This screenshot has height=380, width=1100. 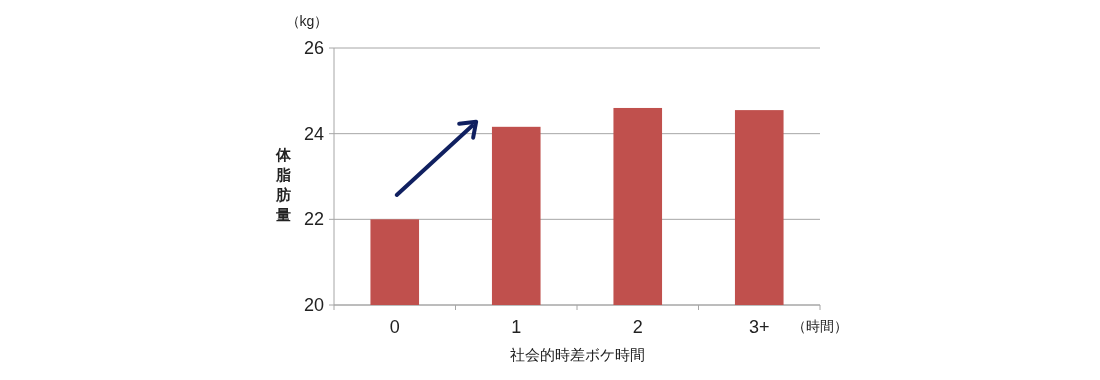 I want to click on x-axis-title: 社会的時差ボケ時間, so click(x=577, y=354).